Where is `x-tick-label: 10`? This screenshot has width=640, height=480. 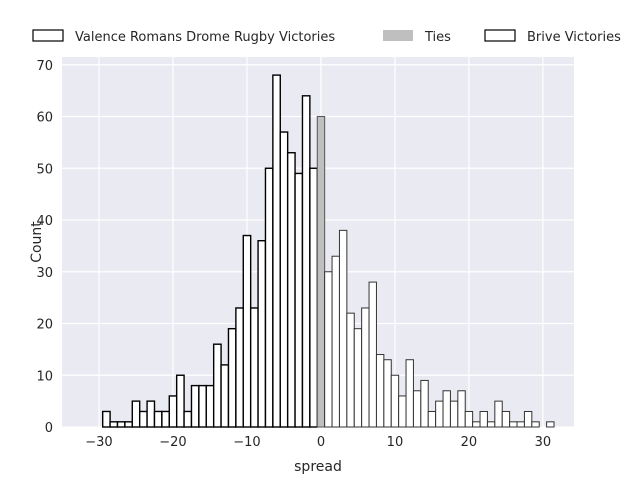
x-tick-label: 10 is located at coordinates (395, 442).